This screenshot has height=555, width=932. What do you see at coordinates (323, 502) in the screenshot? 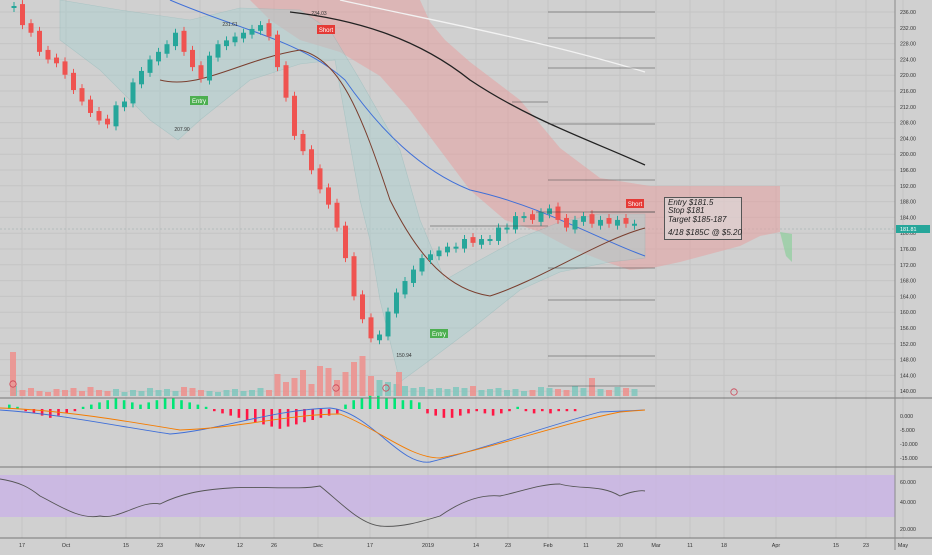
I see `rsi-line` at bounding box center [323, 502].